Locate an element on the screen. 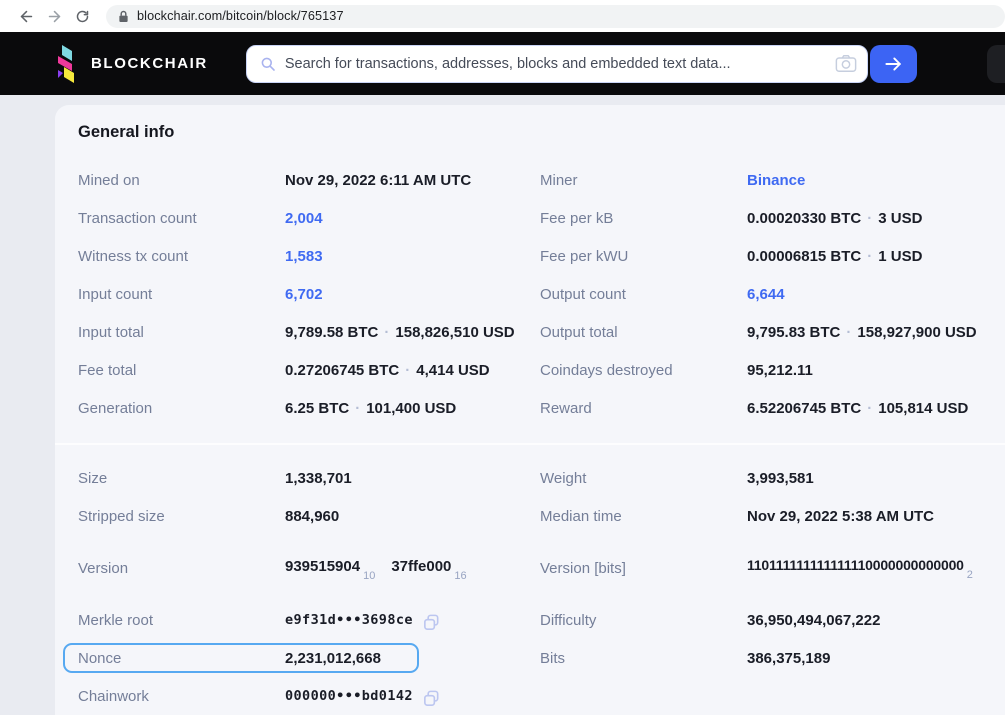 This screenshot has width=1005, height=715. search-form is located at coordinates (581, 63).